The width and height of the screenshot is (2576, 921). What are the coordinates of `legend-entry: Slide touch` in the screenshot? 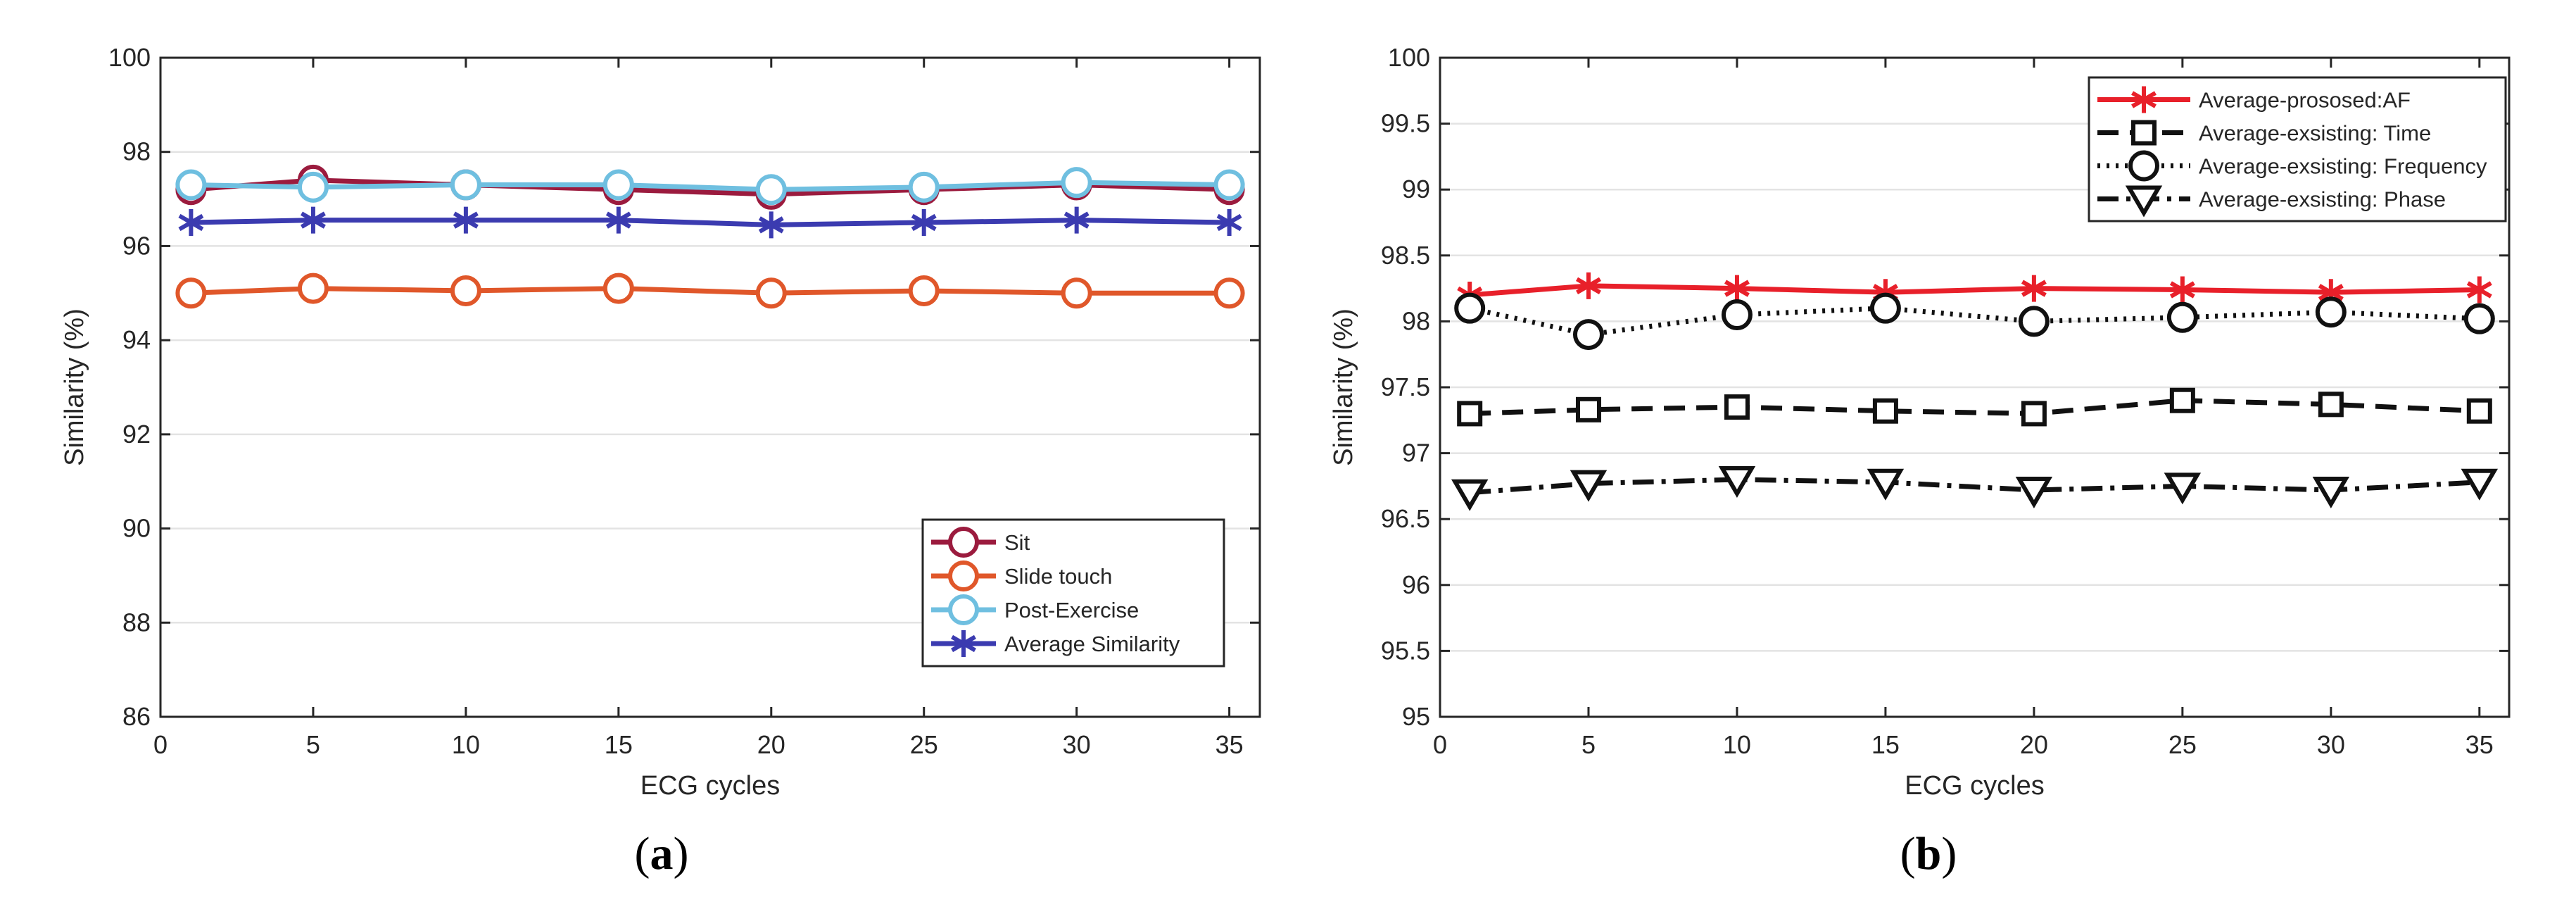 It's located at (1058, 576).